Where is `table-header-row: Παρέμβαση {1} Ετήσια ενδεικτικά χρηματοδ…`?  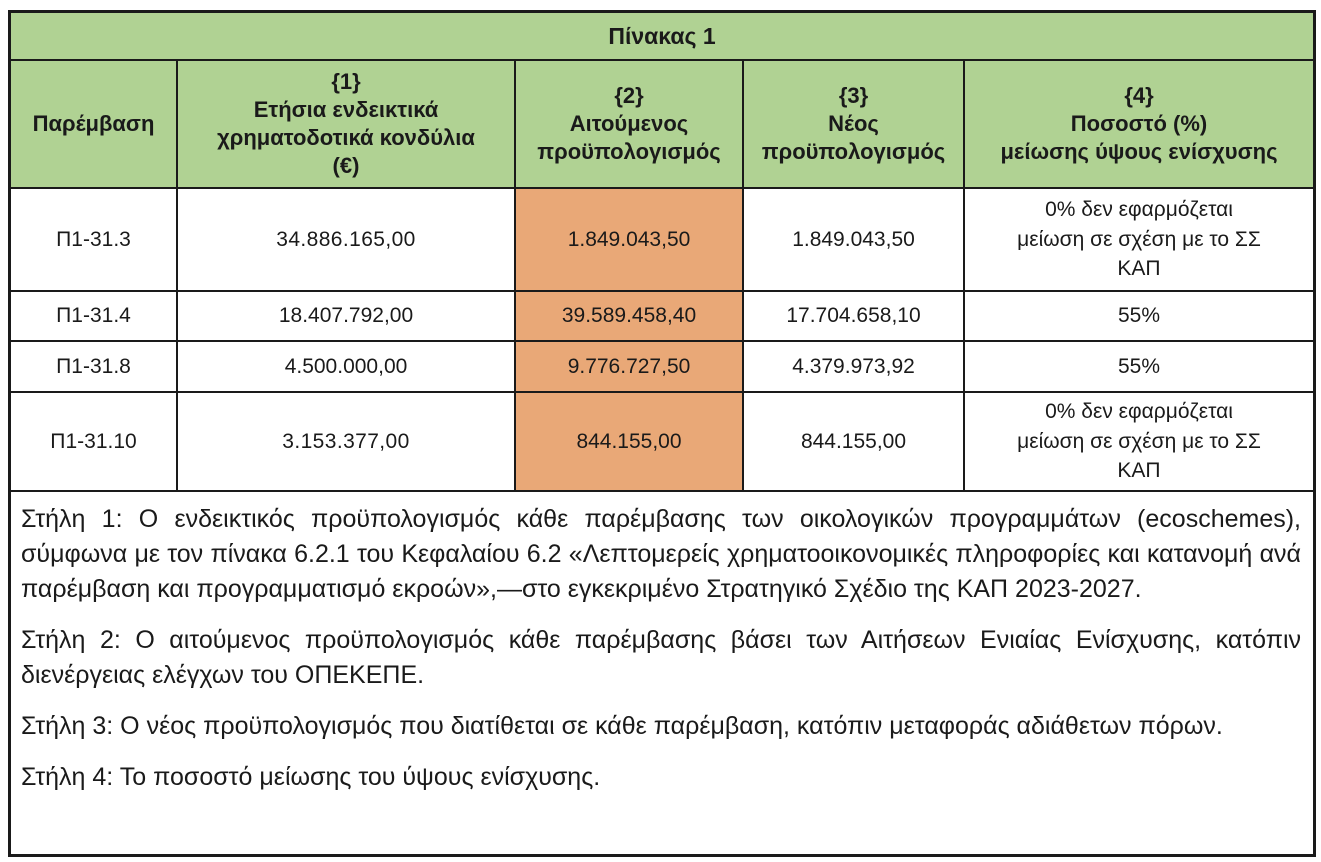 table-header-row: Παρέμβαση {1} Ετήσια ενδεικτικά χρηματοδ… is located at coordinates (662, 123).